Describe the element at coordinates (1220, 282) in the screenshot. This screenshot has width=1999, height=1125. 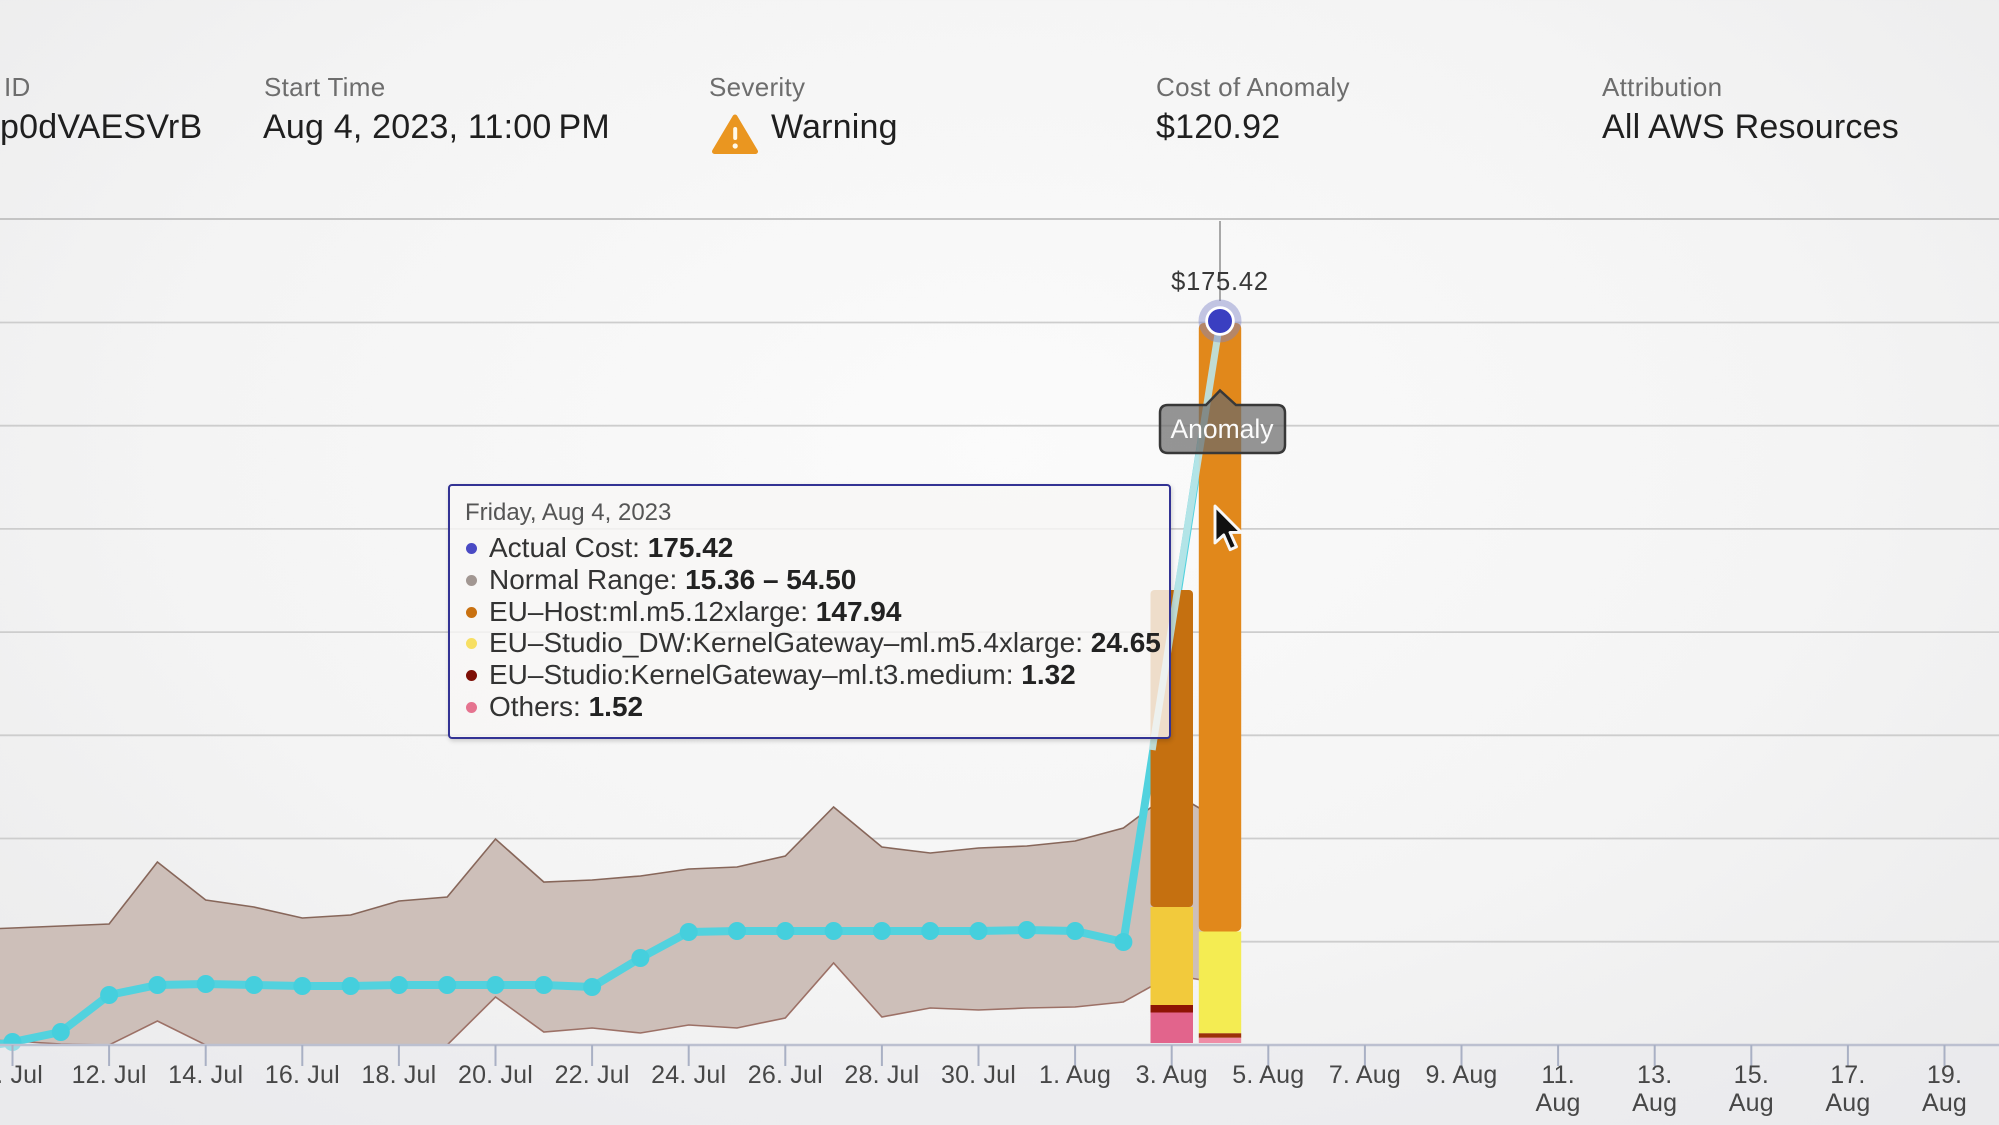
I see `svg-text: $175.42` at that location.